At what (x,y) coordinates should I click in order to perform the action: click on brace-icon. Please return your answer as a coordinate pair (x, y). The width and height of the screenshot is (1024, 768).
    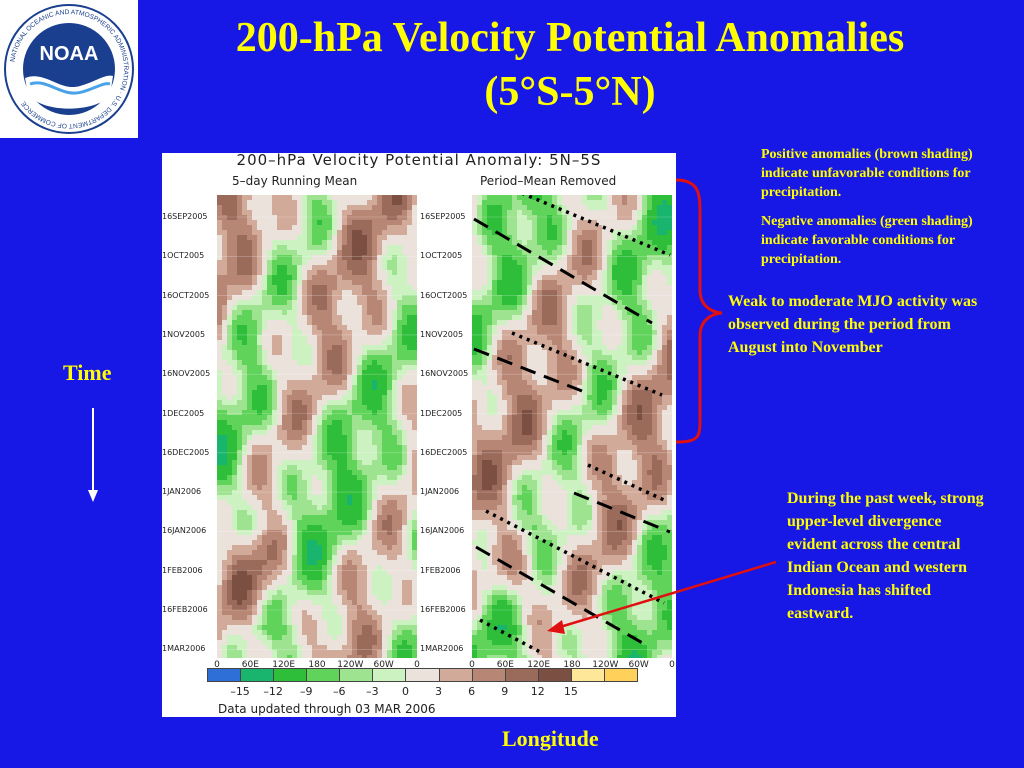
    Looking at the image, I should click on (699, 311).